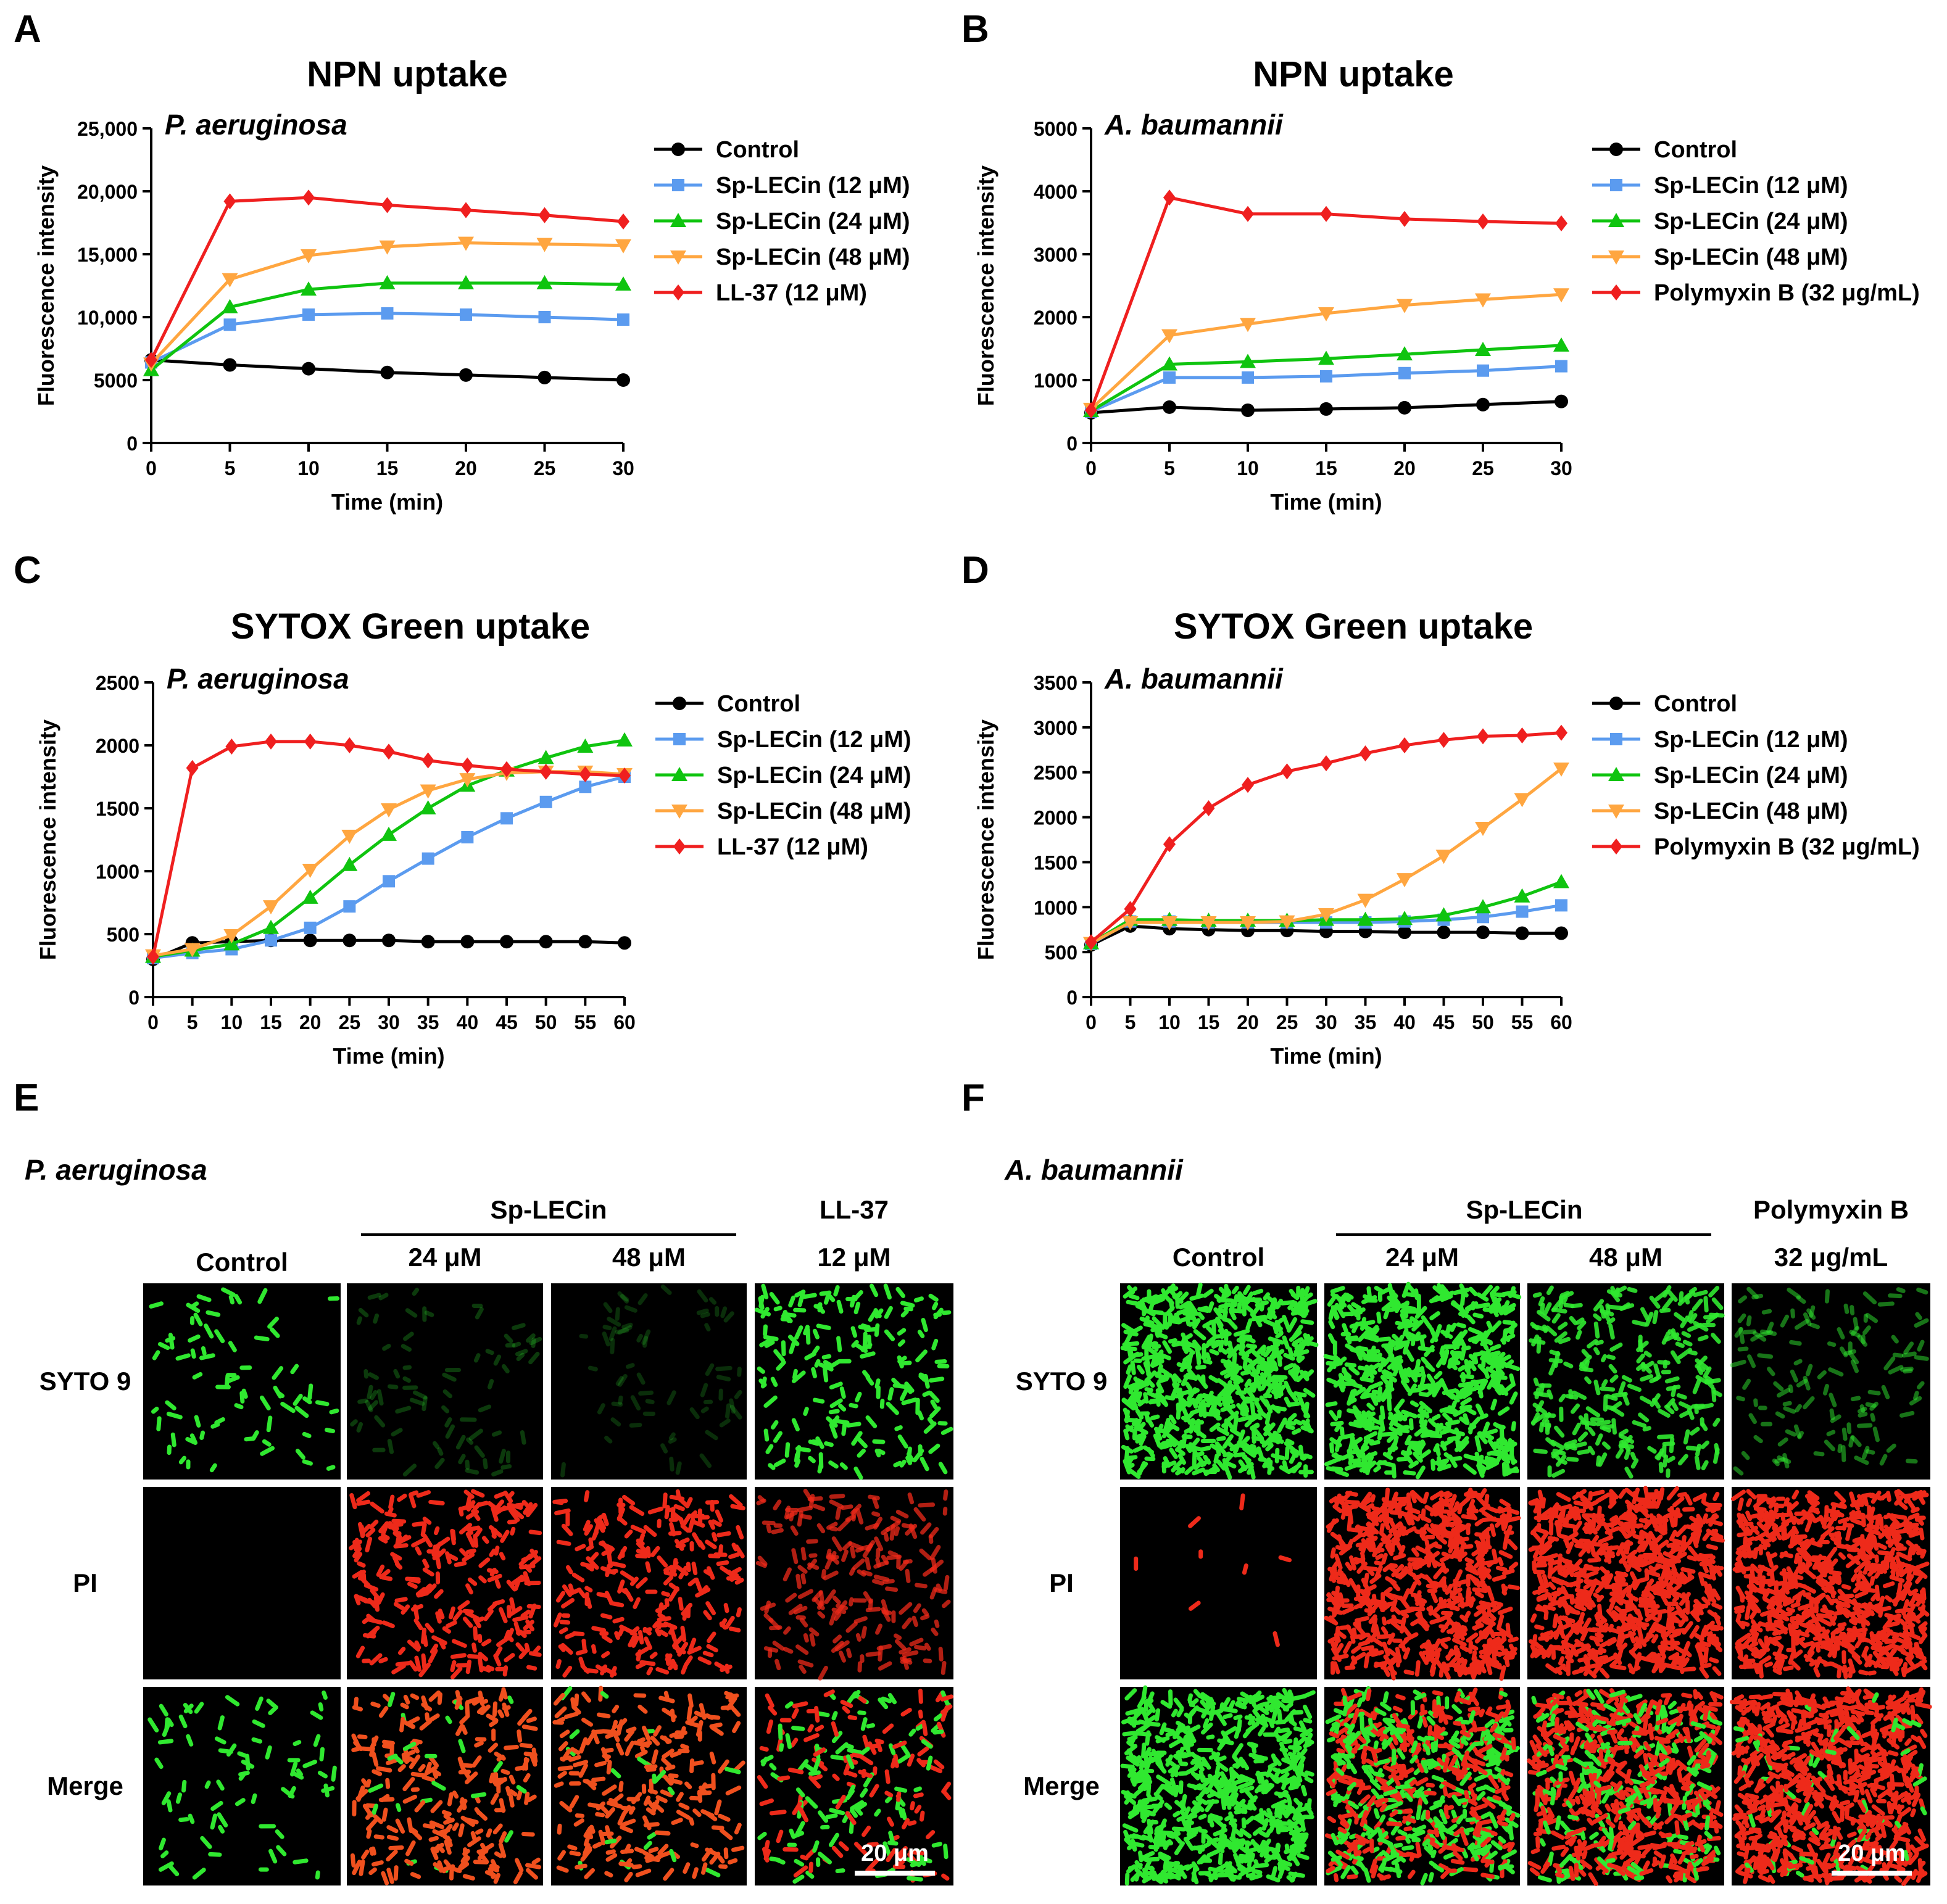  What do you see at coordinates (1626, 1582) in the screenshot?
I see `micrograph-pi-48-m` at bounding box center [1626, 1582].